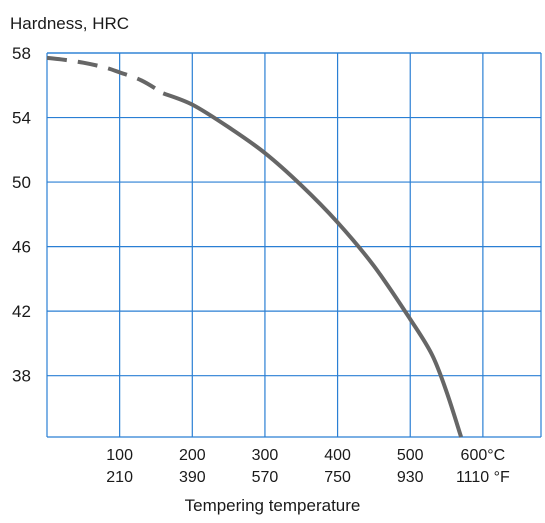 The width and height of the screenshot is (545, 523). What do you see at coordinates (119, 477) in the screenshot?
I see `x-tick-label-fahrenheit: 210` at bounding box center [119, 477].